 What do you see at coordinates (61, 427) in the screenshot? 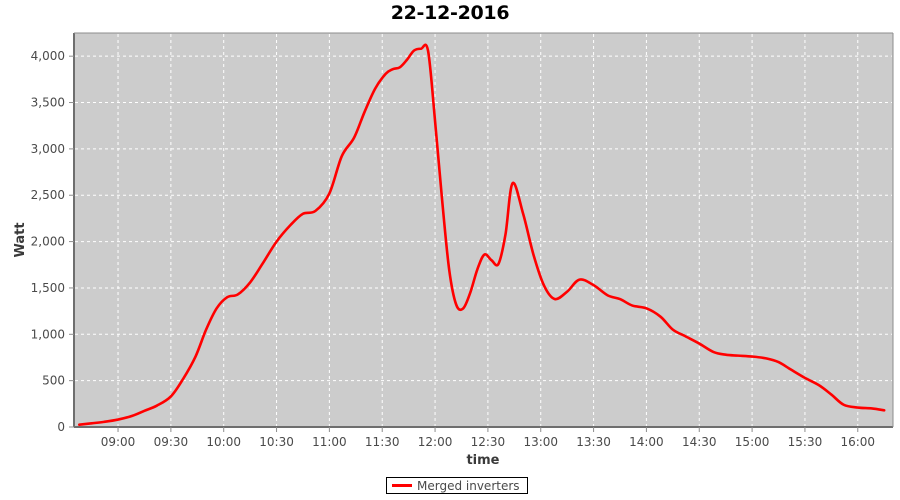
I see `y-tick-label: 0` at bounding box center [61, 427].